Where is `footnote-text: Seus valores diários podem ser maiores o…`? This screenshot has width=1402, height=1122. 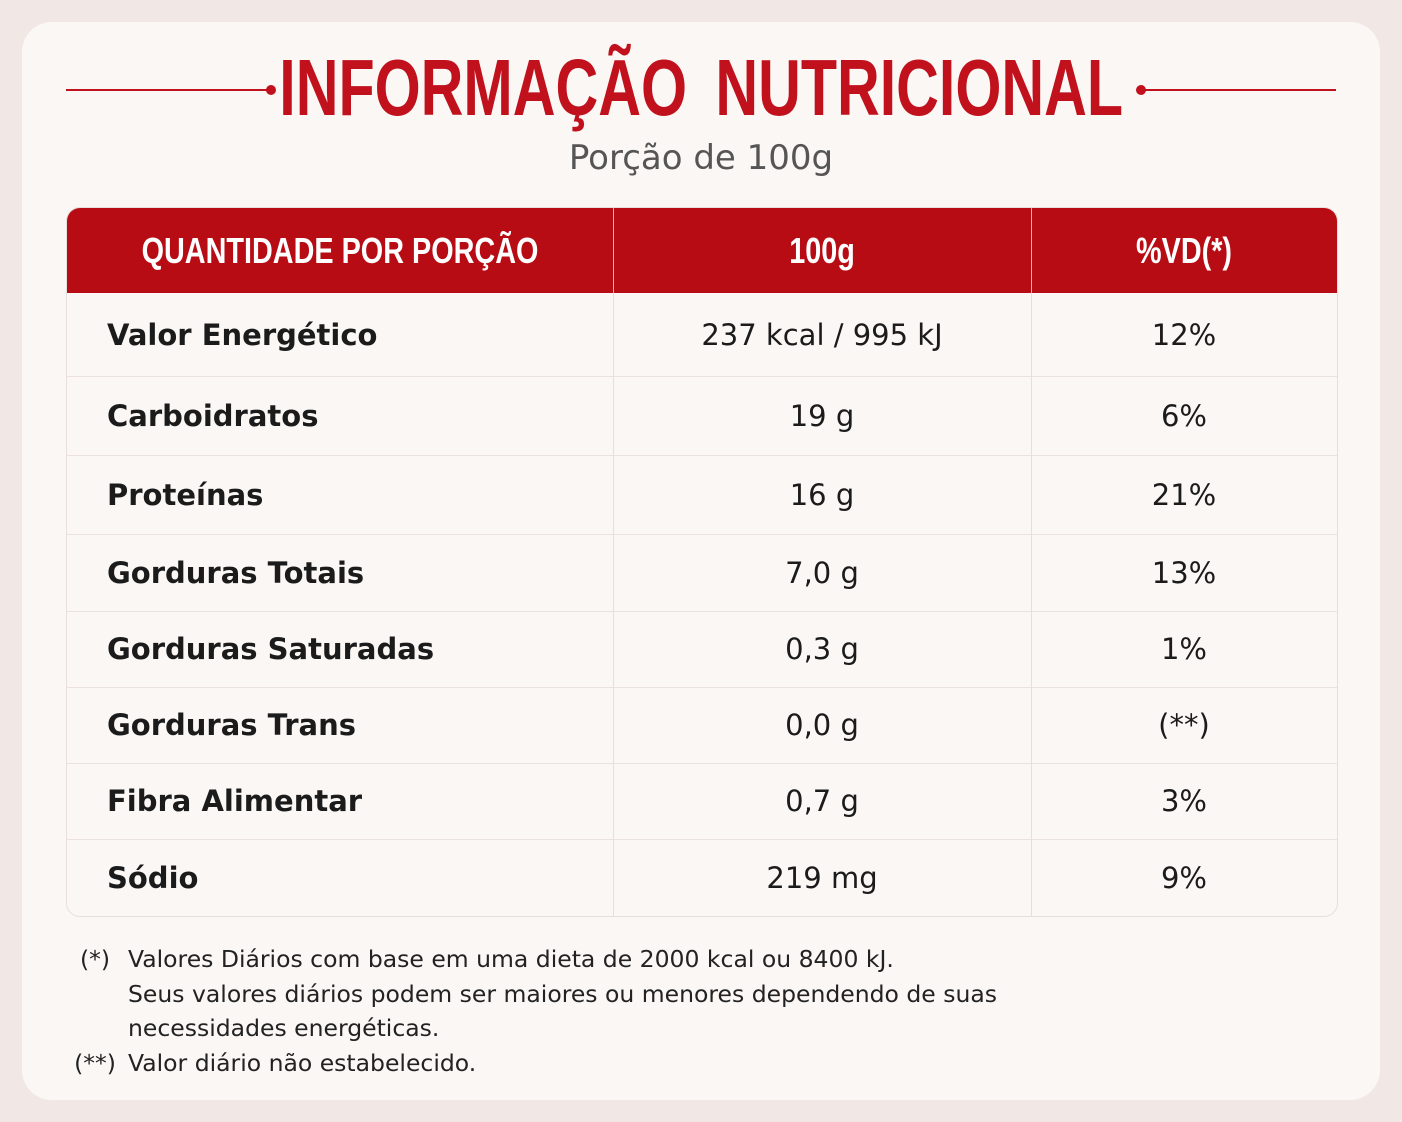 footnote-text: Seus valores diários podem ser maiores o… is located at coordinates (563, 993).